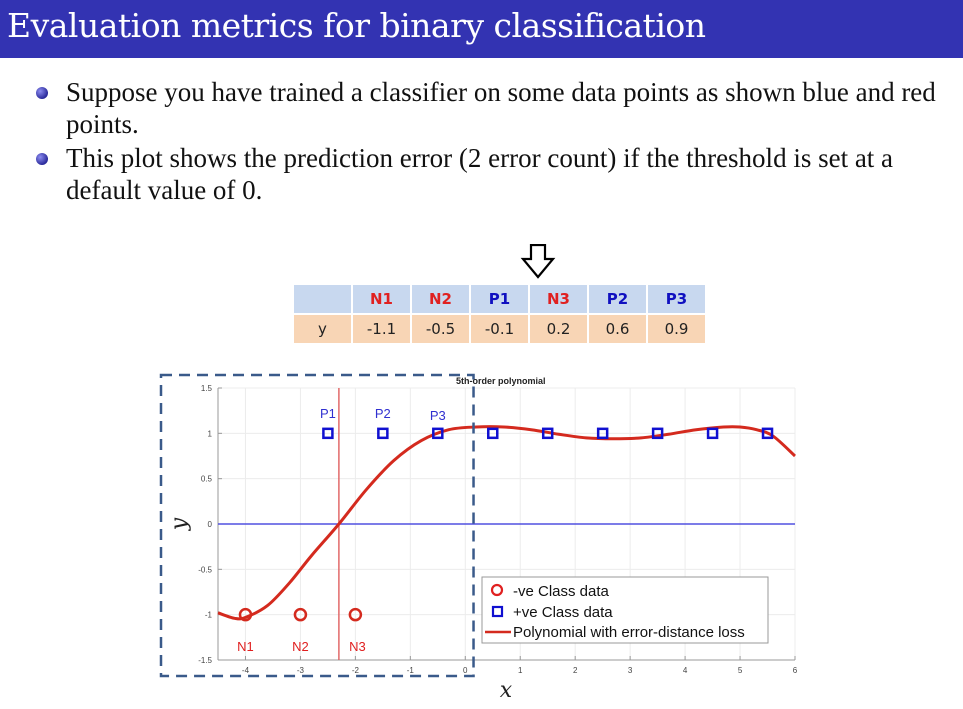 The height and width of the screenshot is (709, 963). Describe the element at coordinates (506, 690) in the screenshot. I see `x-axis-label: x` at that location.